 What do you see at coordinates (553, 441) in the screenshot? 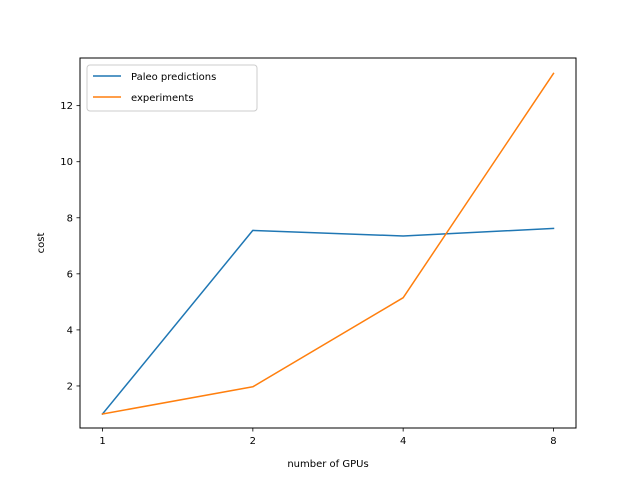
I see `x-tick-label: 8` at bounding box center [553, 441].